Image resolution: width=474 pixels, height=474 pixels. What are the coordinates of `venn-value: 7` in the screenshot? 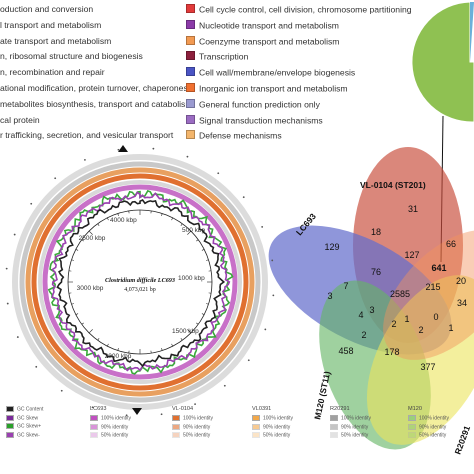 It's located at (345, 286).